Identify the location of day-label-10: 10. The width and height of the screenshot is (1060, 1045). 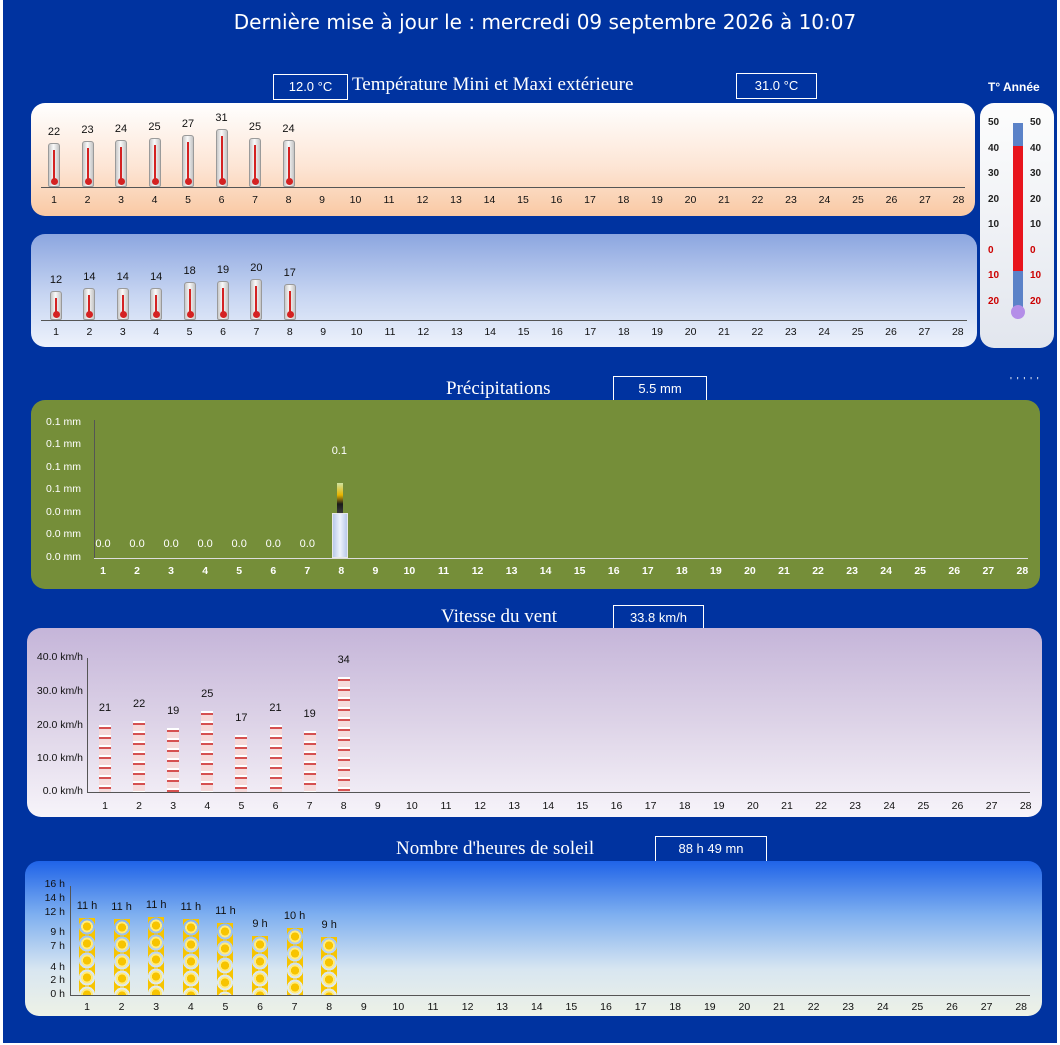
(356, 332).